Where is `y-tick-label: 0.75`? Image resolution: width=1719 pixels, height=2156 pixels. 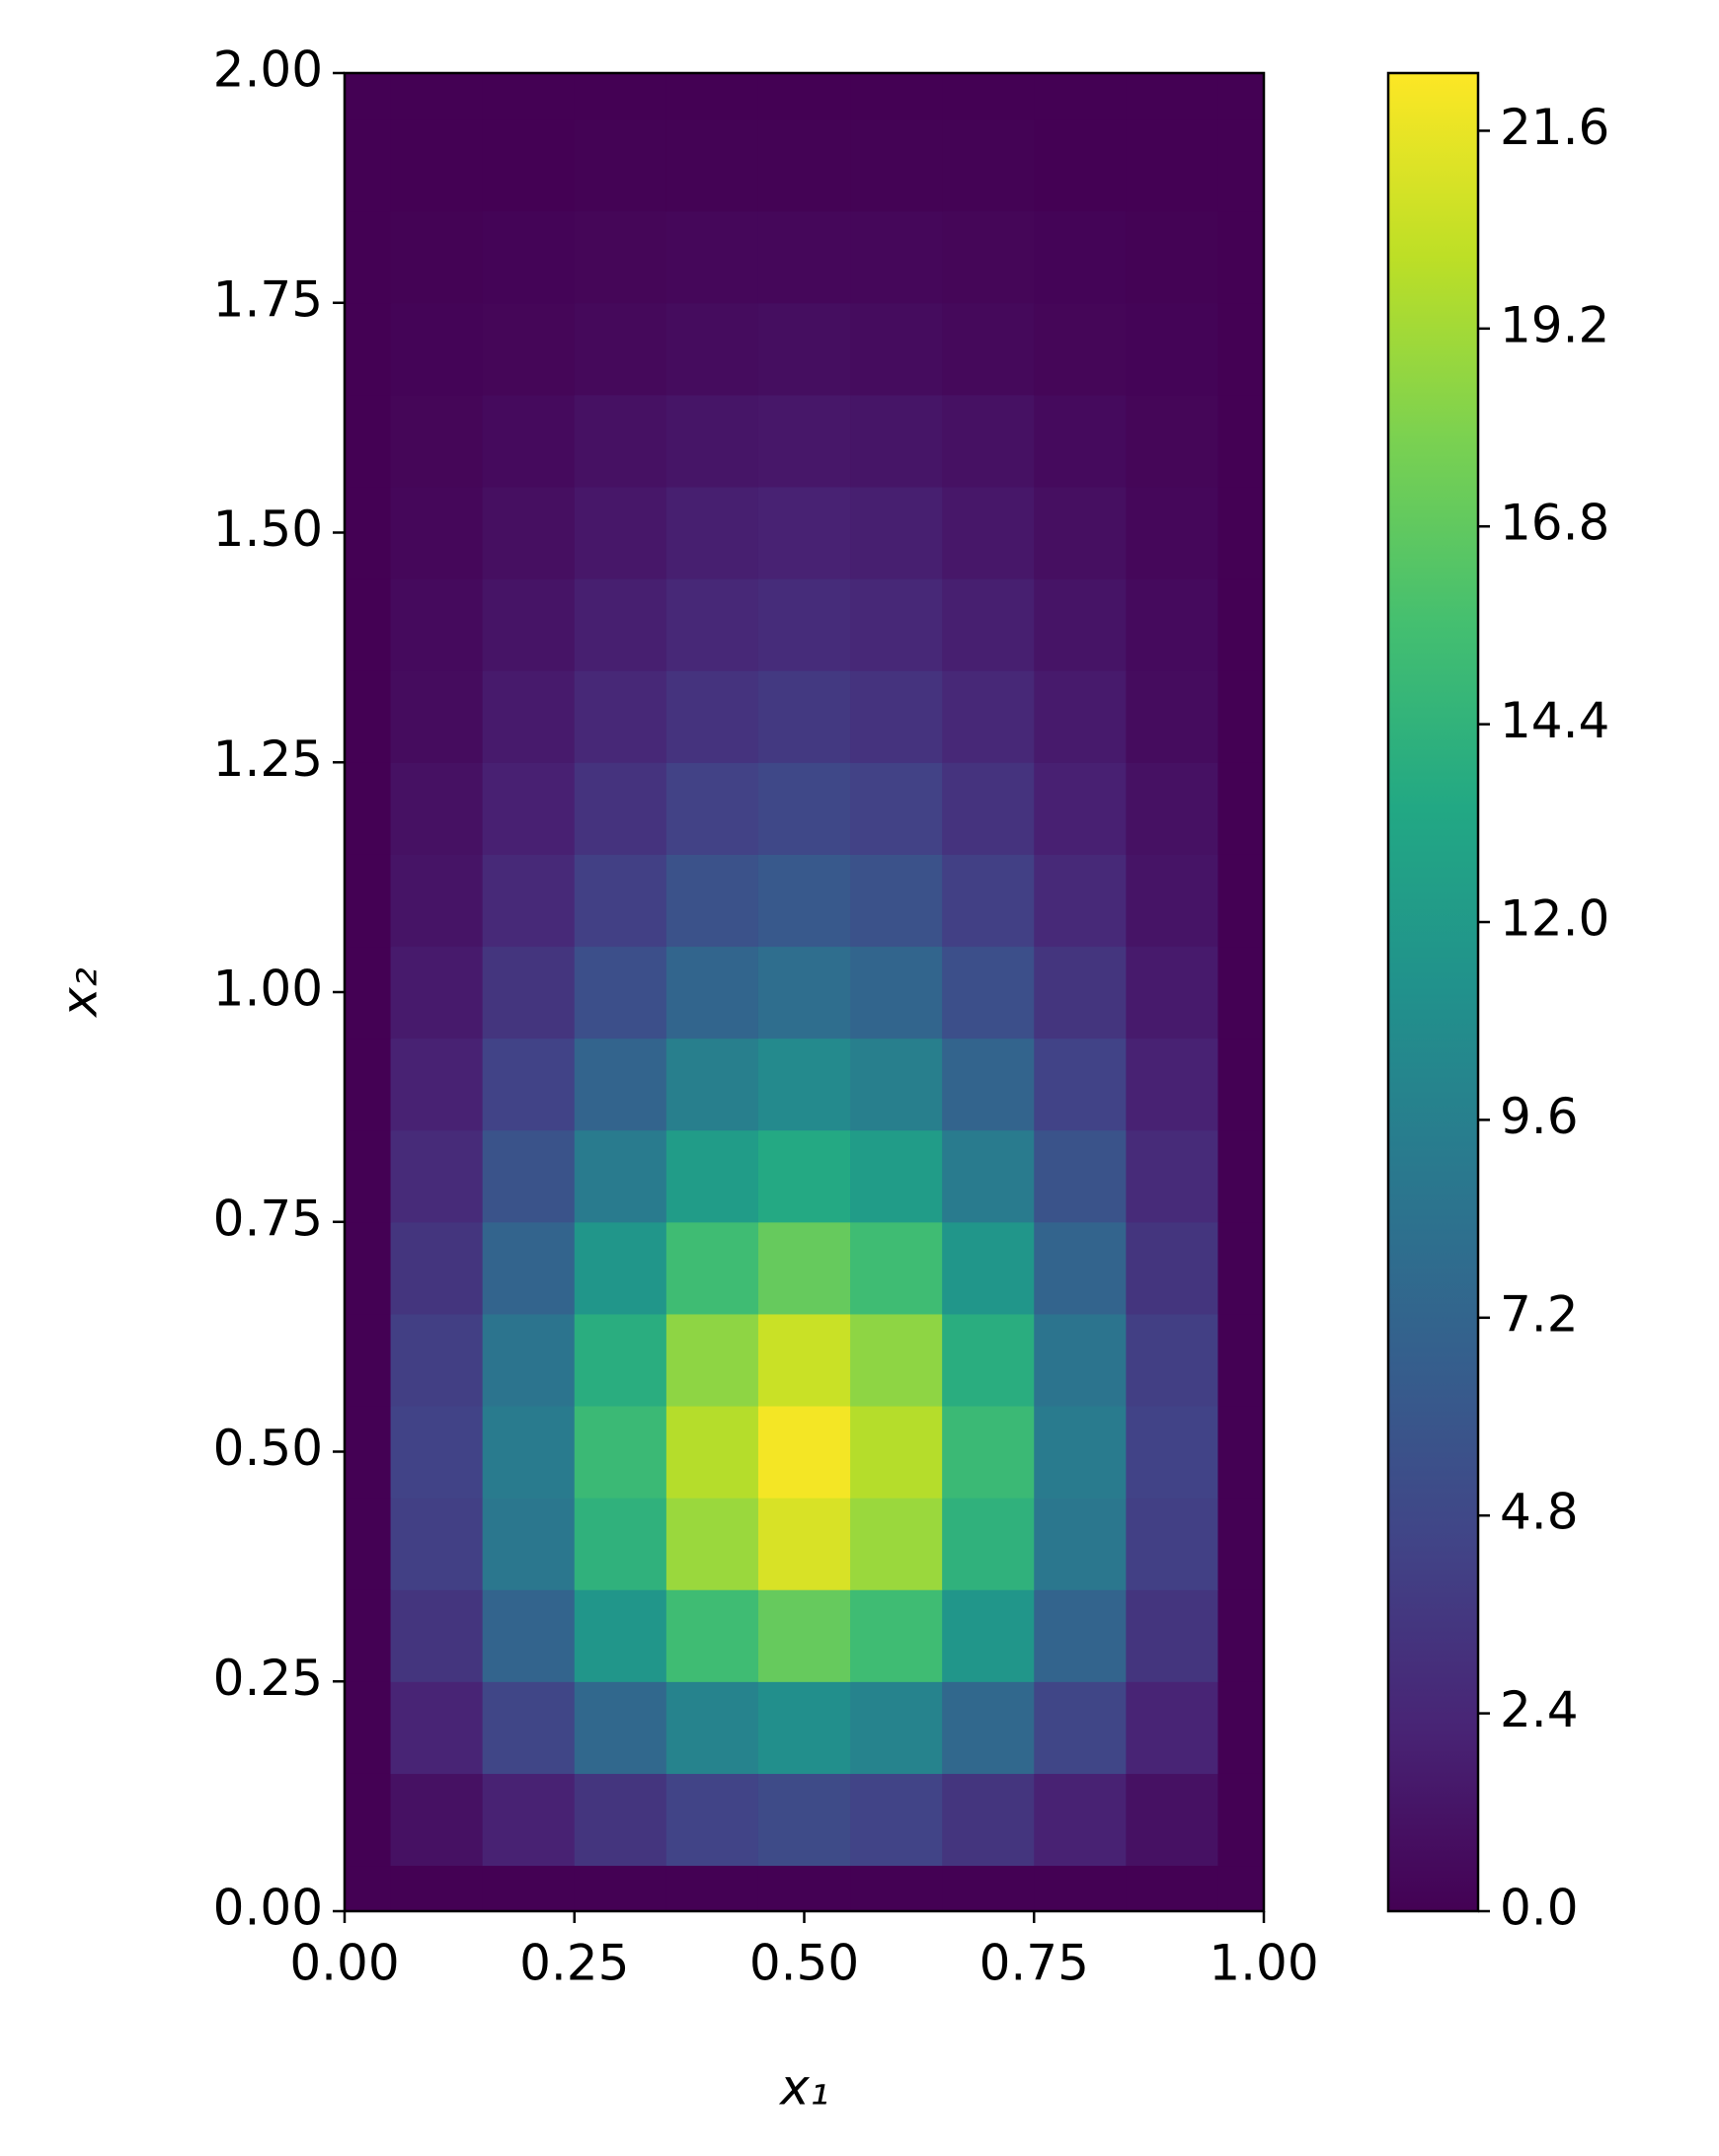 y-tick-label: 0.75 is located at coordinates (268, 1218).